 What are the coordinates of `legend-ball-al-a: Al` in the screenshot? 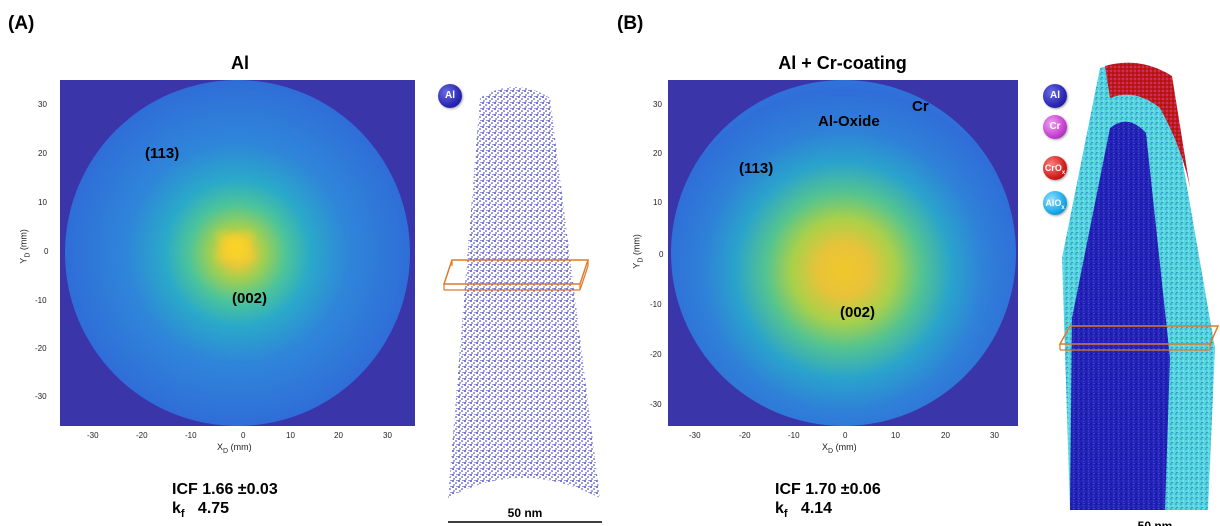 It's located at (450, 96).